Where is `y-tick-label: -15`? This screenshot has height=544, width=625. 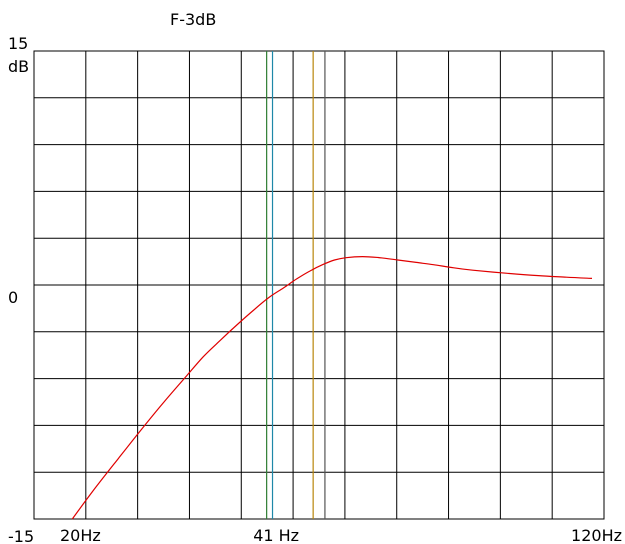 y-tick-label: -15 is located at coordinates (21, 535).